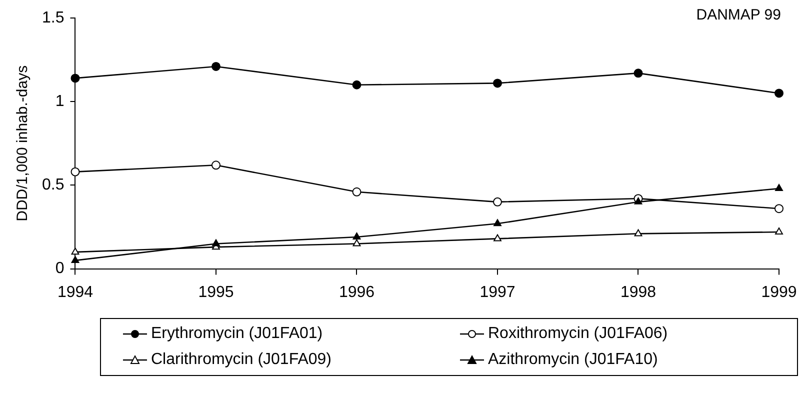 The height and width of the screenshot is (405, 805). I want to click on x-tick-label: 1996, so click(356, 292).